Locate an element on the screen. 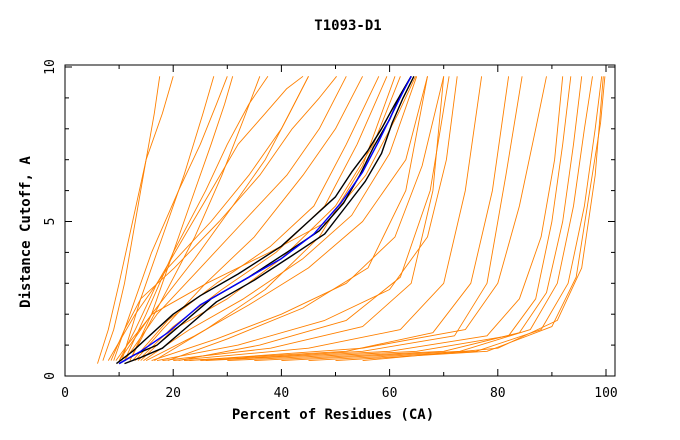 The height and width of the screenshot is (440, 680). x-tick-label-5: 100 is located at coordinates (605, 393).